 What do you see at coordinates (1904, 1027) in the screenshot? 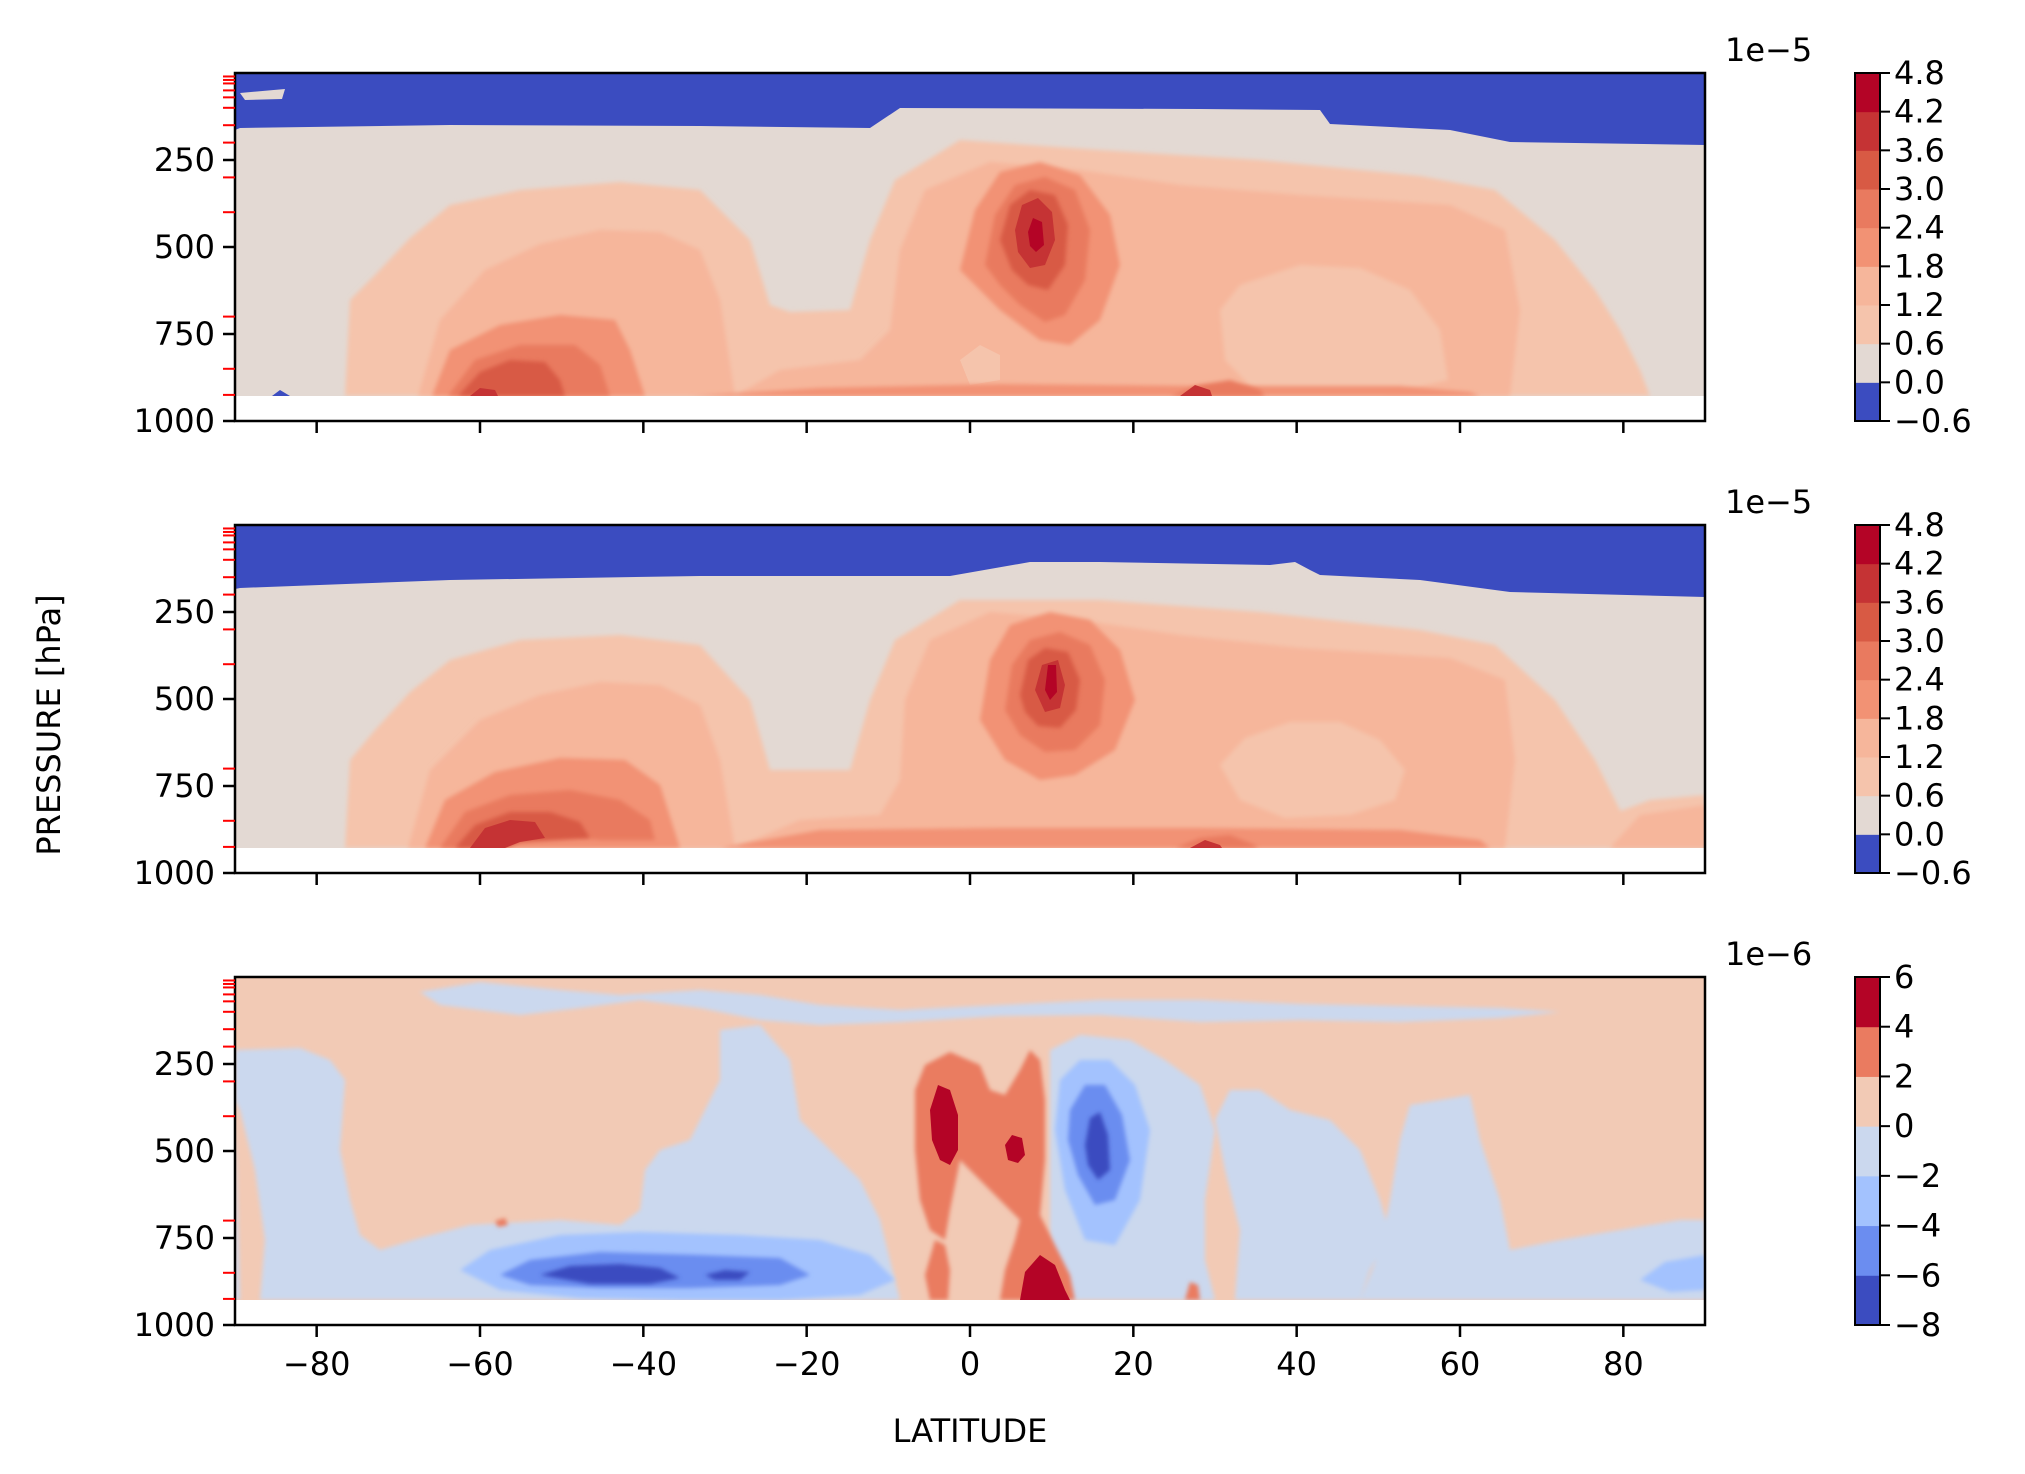
I see `colorbar-tick-label: 4` at bounding box center [1904, 1027].